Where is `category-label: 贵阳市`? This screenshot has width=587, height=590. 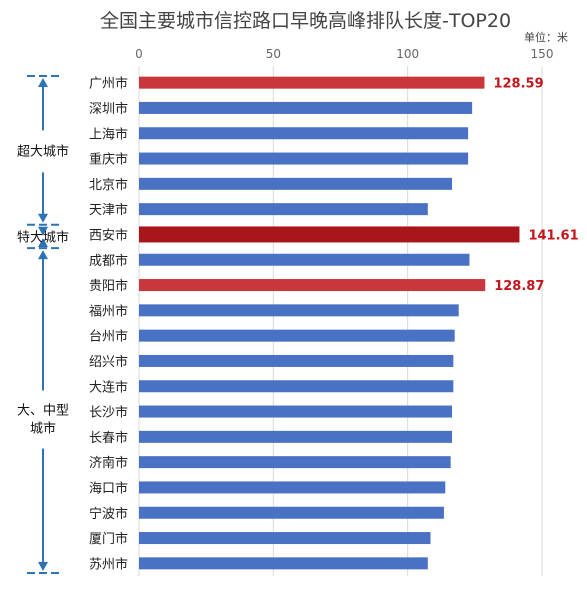 category-label: 贵阳市 is located at coordinates (108, 286).